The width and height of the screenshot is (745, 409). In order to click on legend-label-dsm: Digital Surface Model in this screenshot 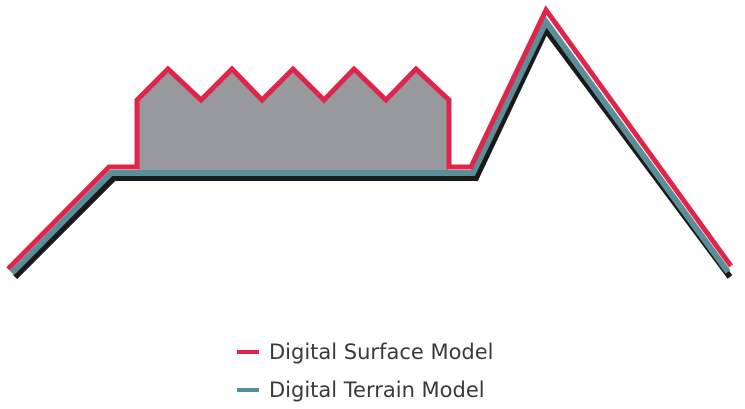, I will do `click(381, 352)`.